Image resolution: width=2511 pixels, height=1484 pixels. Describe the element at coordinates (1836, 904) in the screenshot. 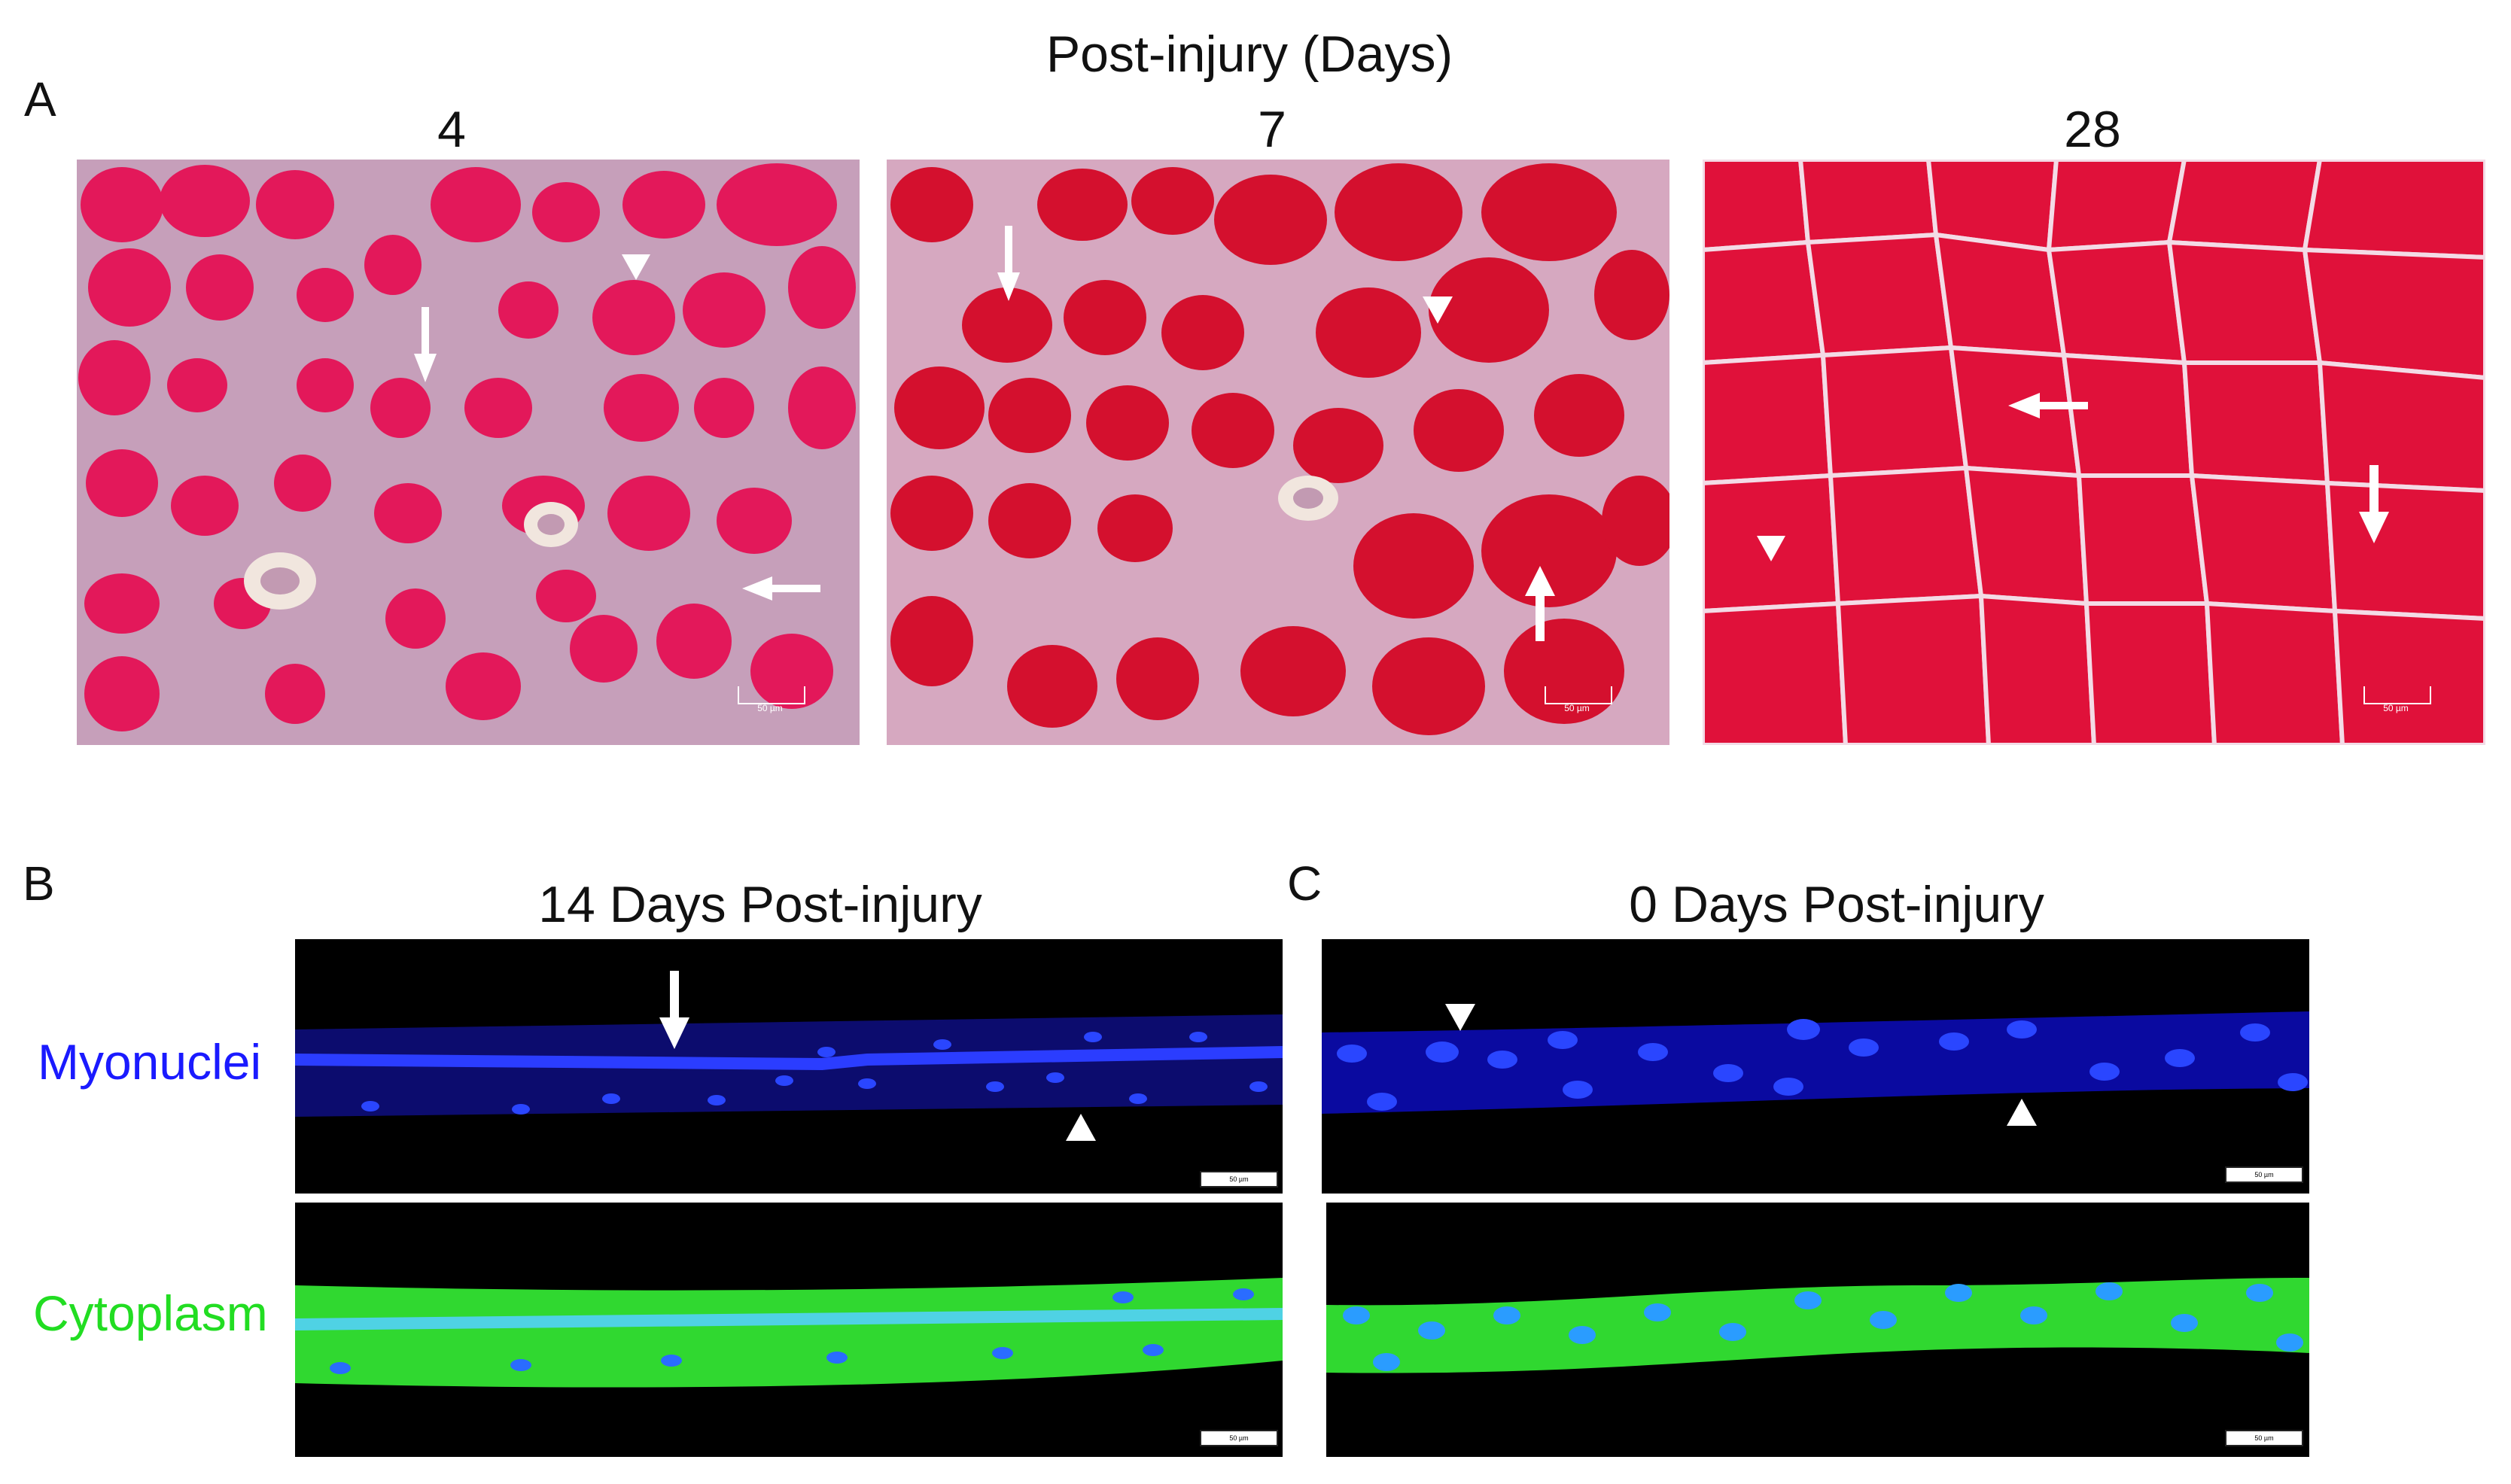

I see `panel-c-title: 0 Days Post-injury` at that location.